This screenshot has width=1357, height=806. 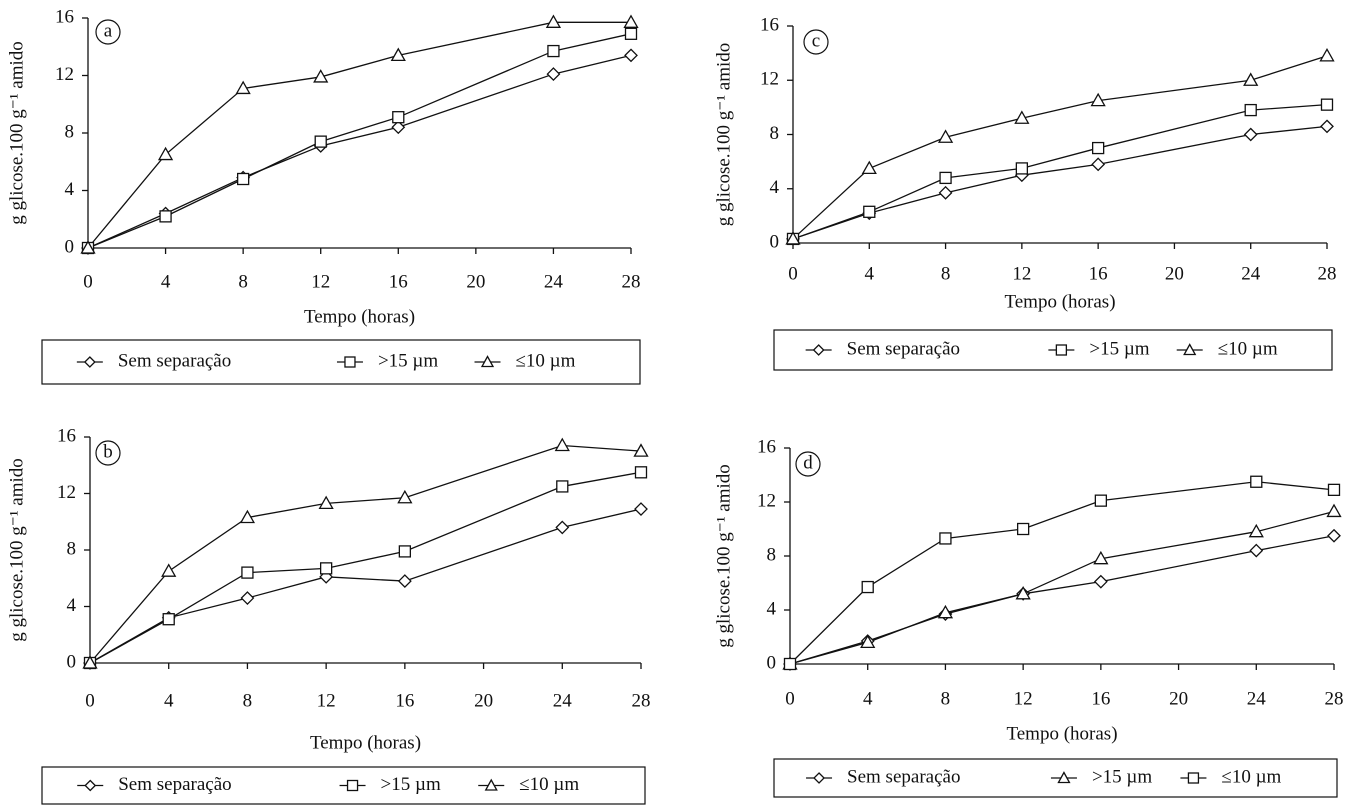 I want to click on x-tick-label: 16, so click(x=1098, y=273).